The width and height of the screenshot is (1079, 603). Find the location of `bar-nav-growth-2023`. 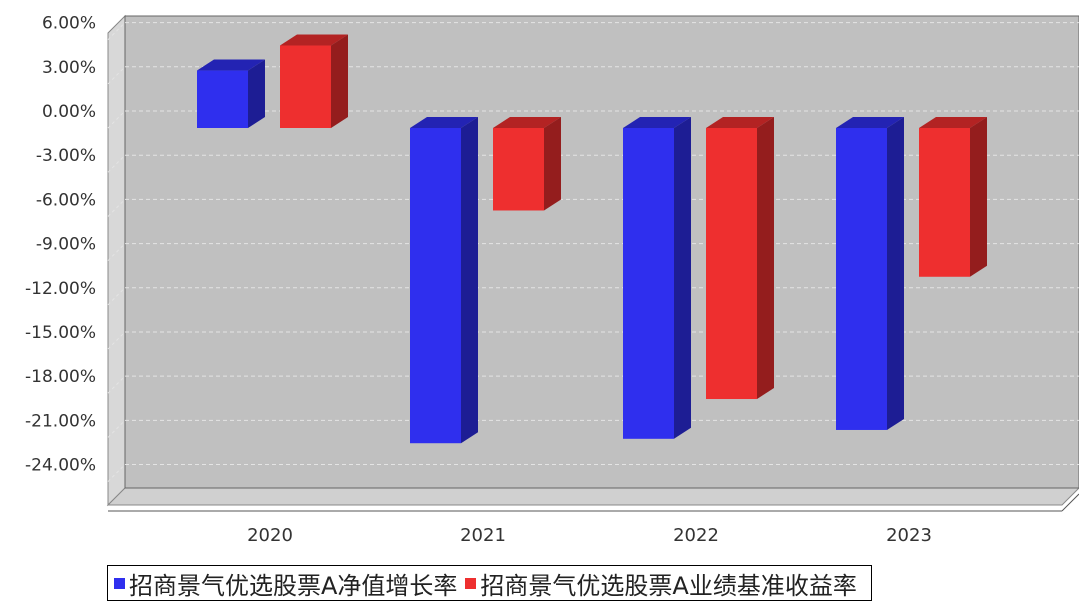

bar-nav-growth-2023 is located at coordinates (870, 273).